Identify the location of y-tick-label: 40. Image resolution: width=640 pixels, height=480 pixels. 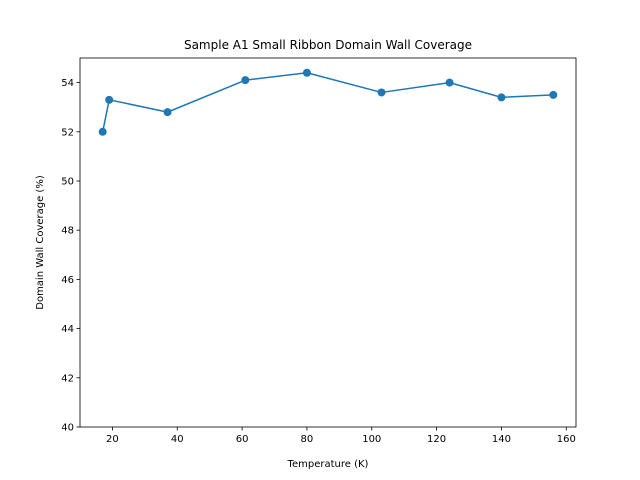
(67, 428).